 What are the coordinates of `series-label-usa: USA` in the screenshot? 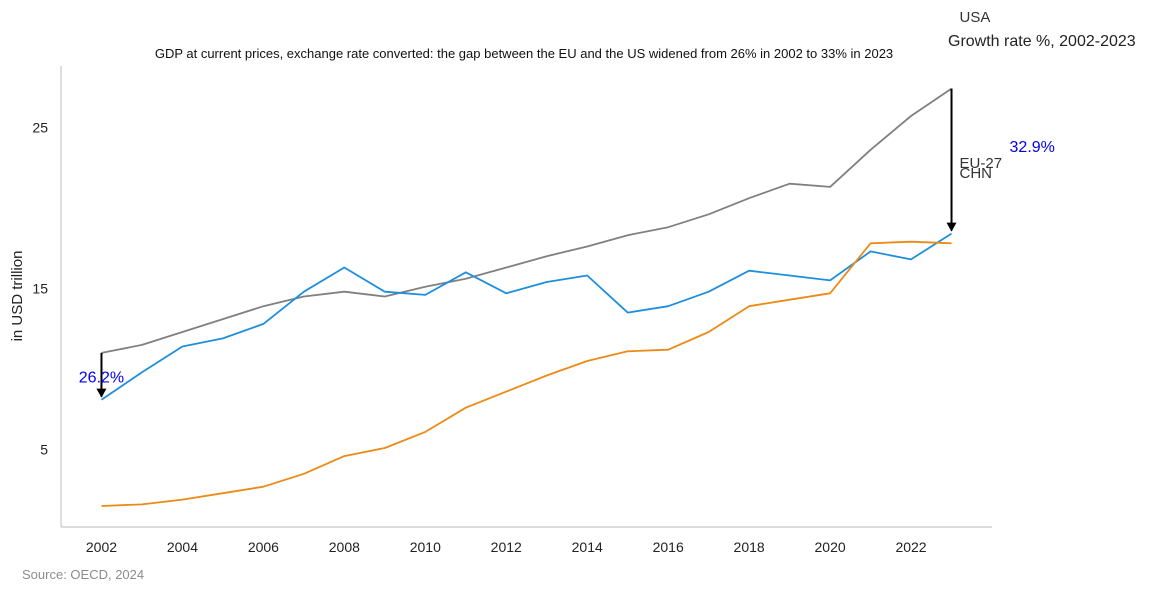 It's located at (975, 17).